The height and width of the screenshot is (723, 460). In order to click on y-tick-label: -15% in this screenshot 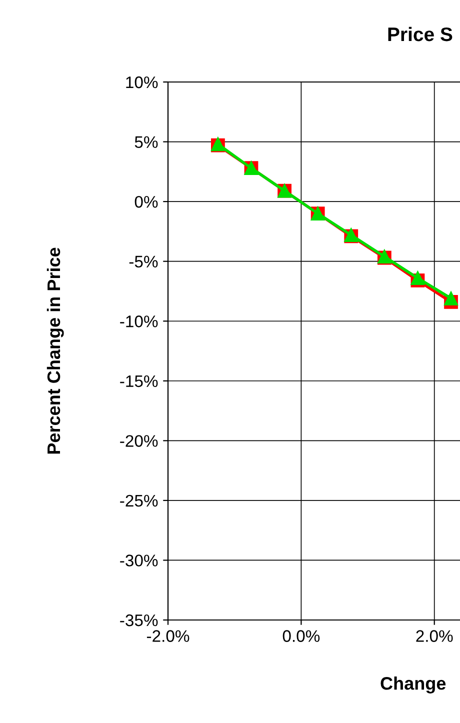, I will do `click(139, 381)`.